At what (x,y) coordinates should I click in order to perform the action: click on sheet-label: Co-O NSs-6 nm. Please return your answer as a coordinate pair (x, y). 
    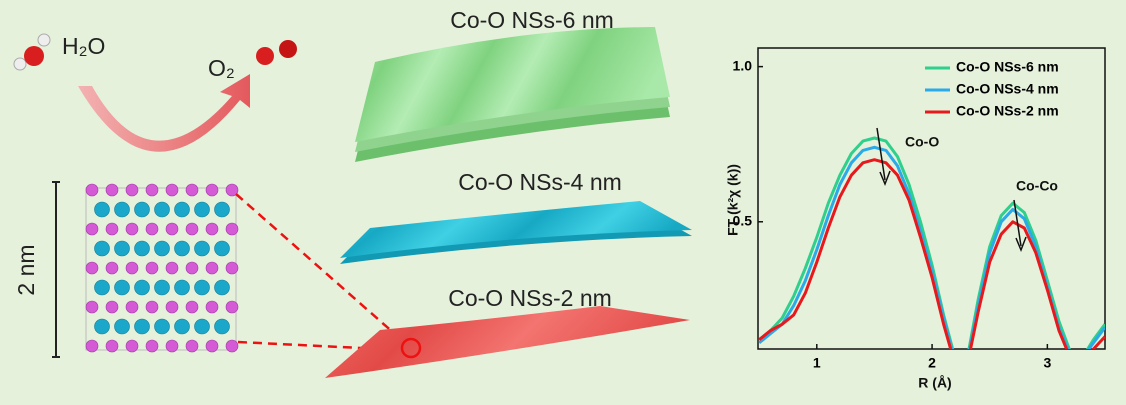
    Looking at the image, I should click on (532, 20).